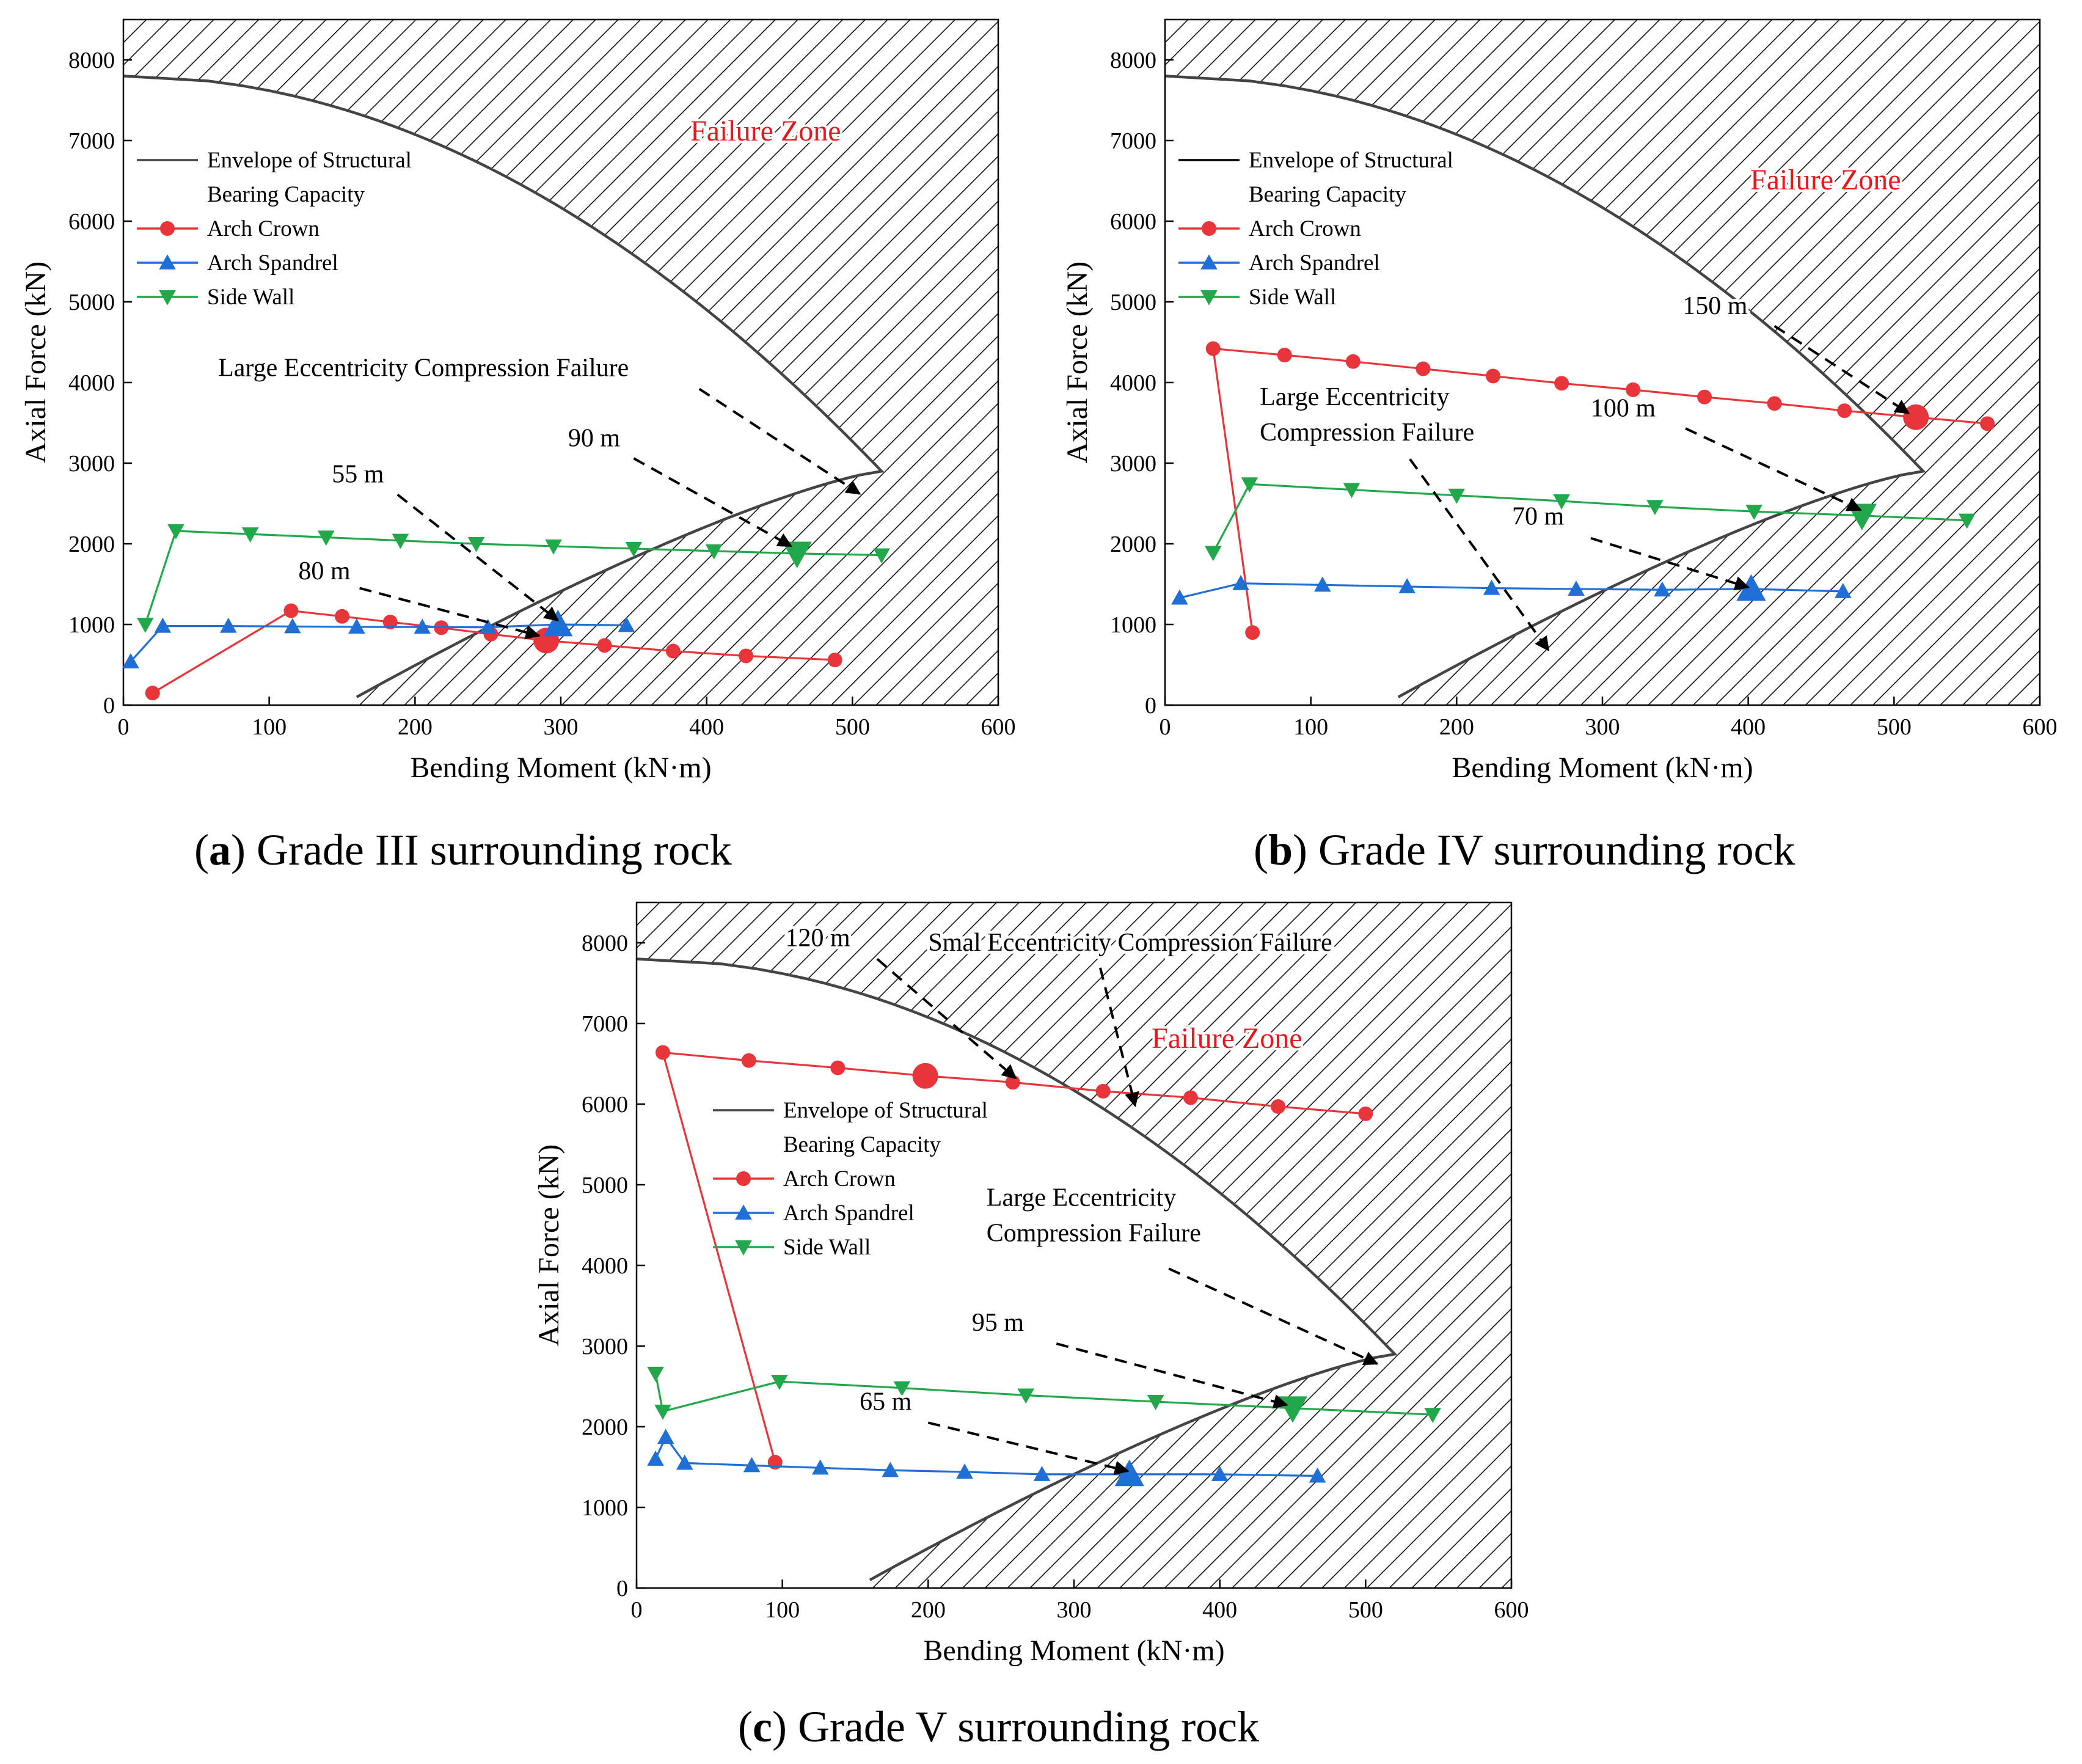 This screenshot has height=1764, width=2082. I want to click on annotation-text-c-4: 65 m, so click(886, 1402).